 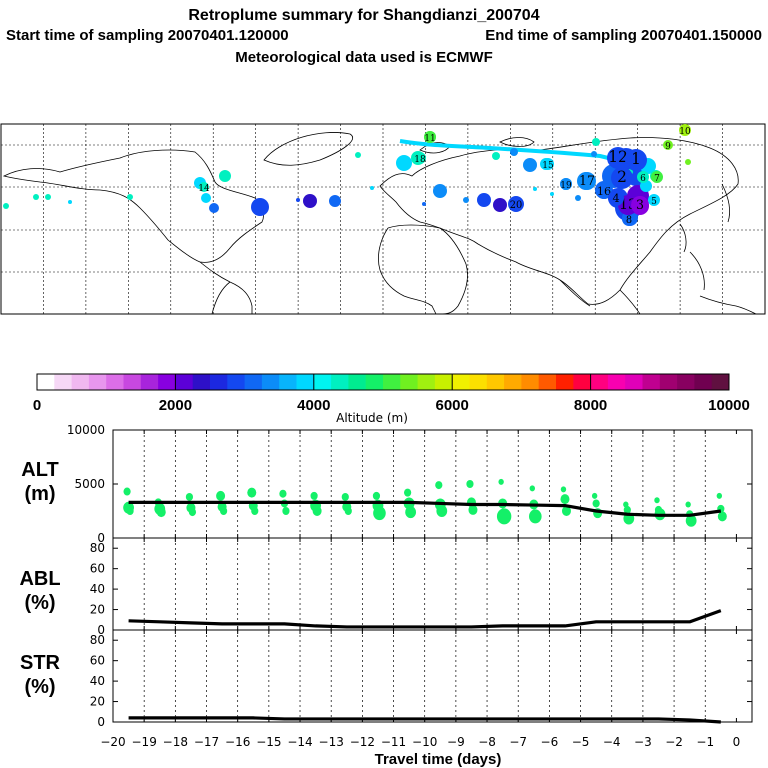 What do you see at coordinates (147, 35) in the screenshot?
I see `start-time-label: Start time of sampling 20070401.120000` at bounding box center [147, 35].